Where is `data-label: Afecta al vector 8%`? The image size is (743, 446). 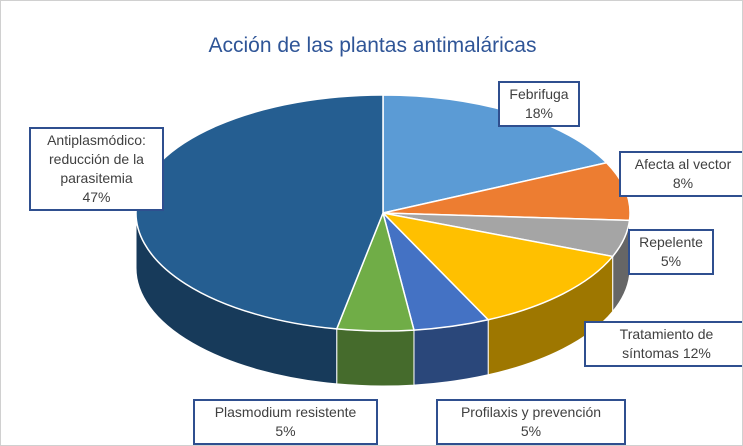
data-label: Afecta al vector 8% is located at coordinates (680, 174).